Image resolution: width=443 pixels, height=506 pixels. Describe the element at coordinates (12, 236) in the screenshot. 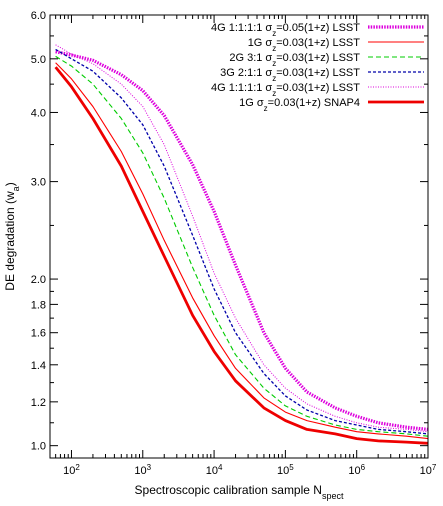

I see `y-axis-label: DE degradation (wa)` at that location.